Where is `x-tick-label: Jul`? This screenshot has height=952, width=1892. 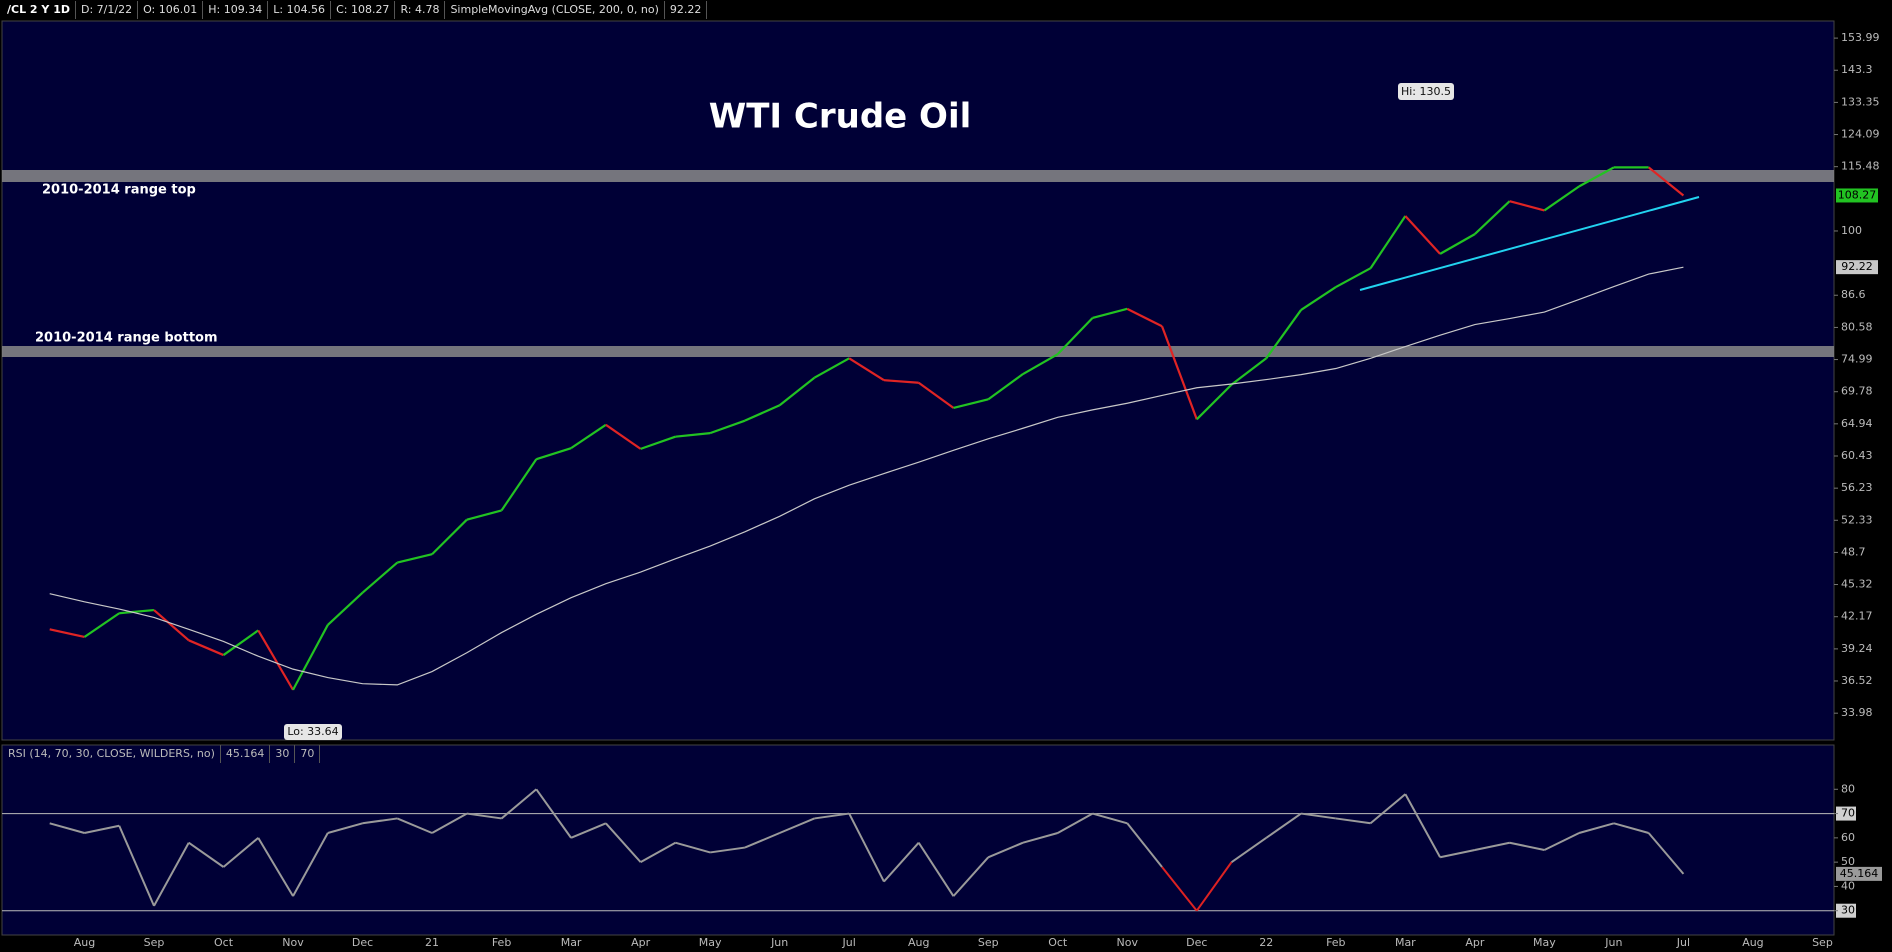
x-tick-label: Jul is located at coordinates (849, 942).